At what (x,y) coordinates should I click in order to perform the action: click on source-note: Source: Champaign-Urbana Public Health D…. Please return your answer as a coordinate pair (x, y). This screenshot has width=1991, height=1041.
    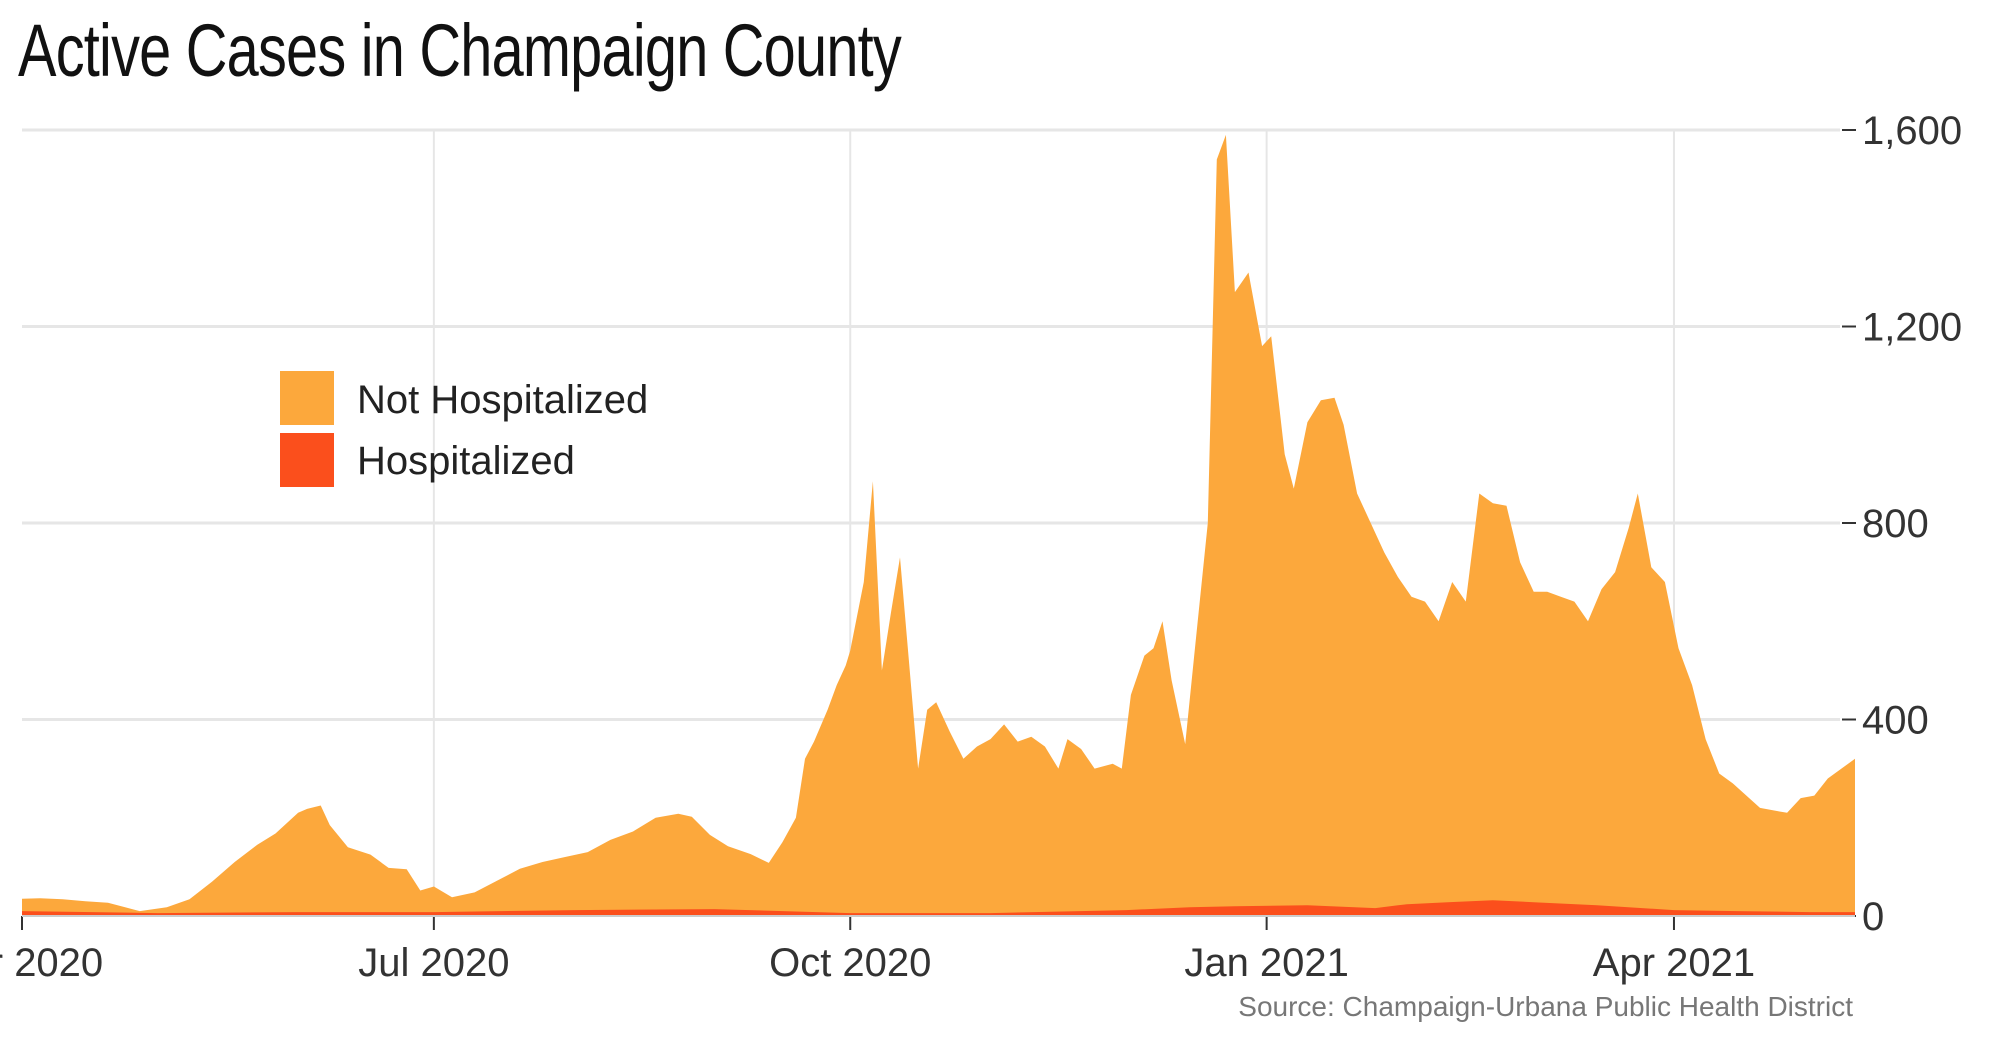
    Looking at the image, I should click on (1545, 1006).